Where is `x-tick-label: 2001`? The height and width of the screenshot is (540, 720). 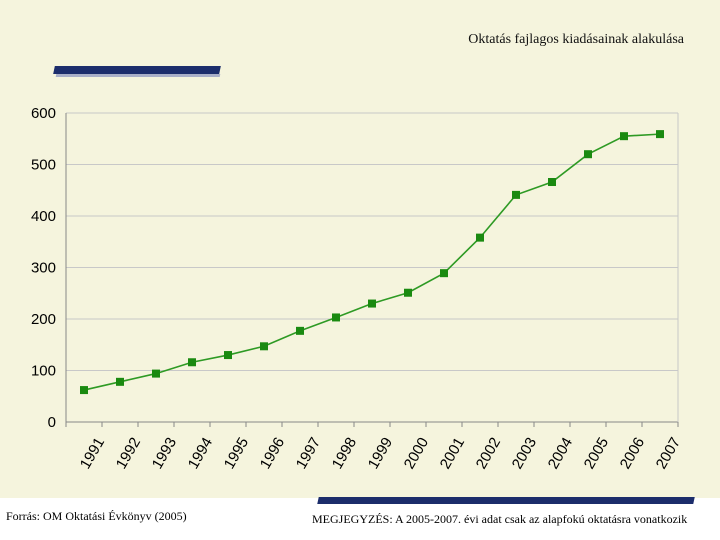
x-tick-label: 2001 is located at coordinates (452, 453).